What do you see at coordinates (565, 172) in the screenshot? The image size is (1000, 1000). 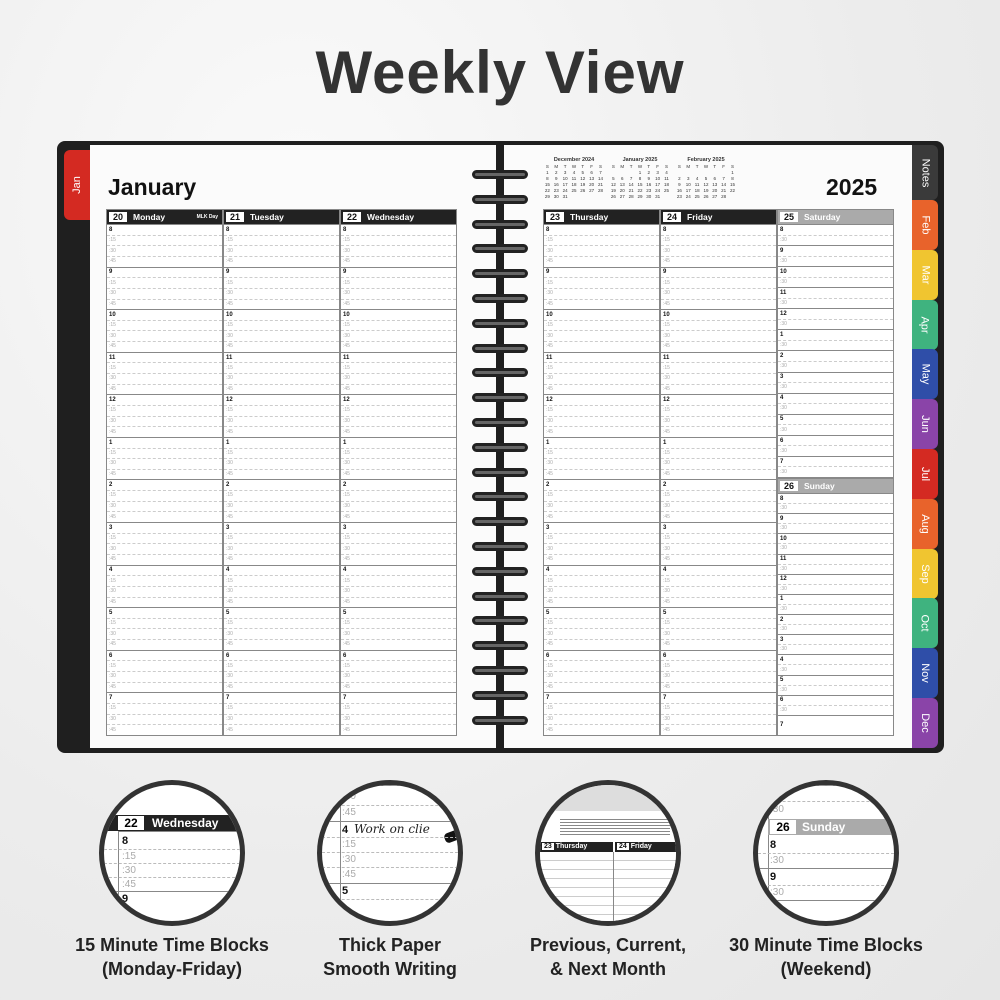 I see `date-cell: 3` at bounding box center [565, 172].